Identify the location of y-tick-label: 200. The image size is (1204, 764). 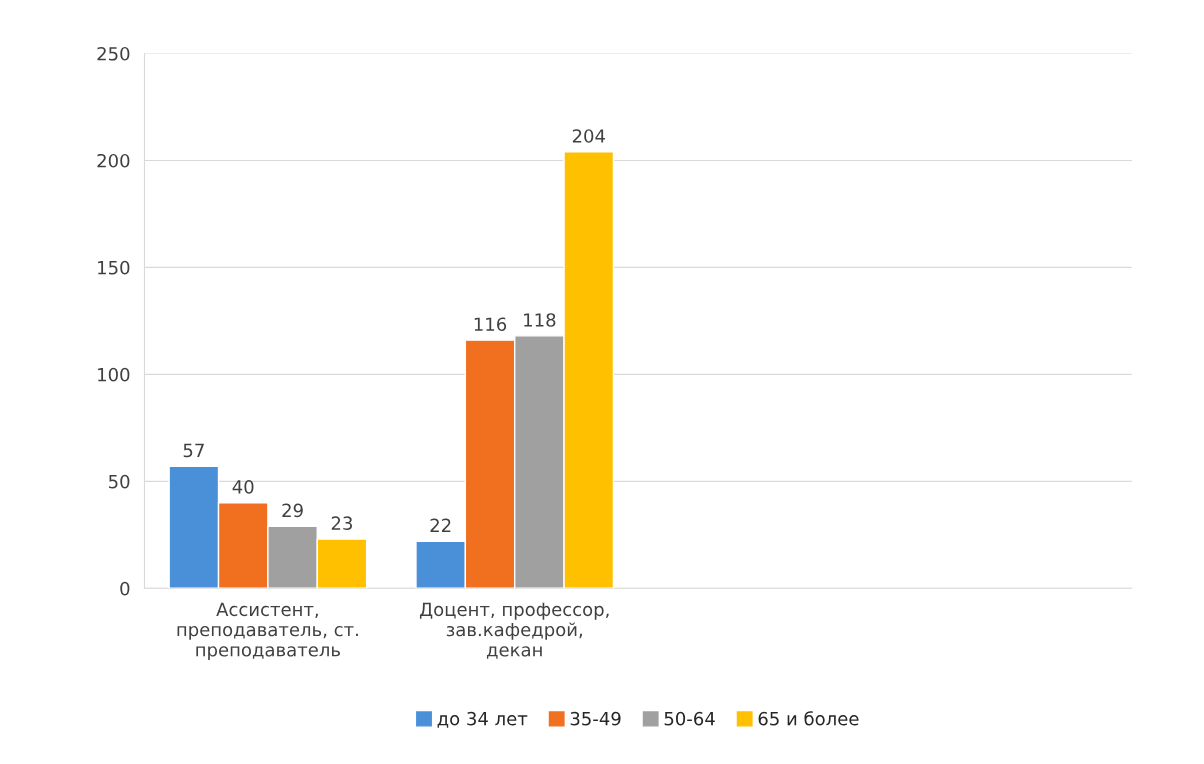
(113, 160).